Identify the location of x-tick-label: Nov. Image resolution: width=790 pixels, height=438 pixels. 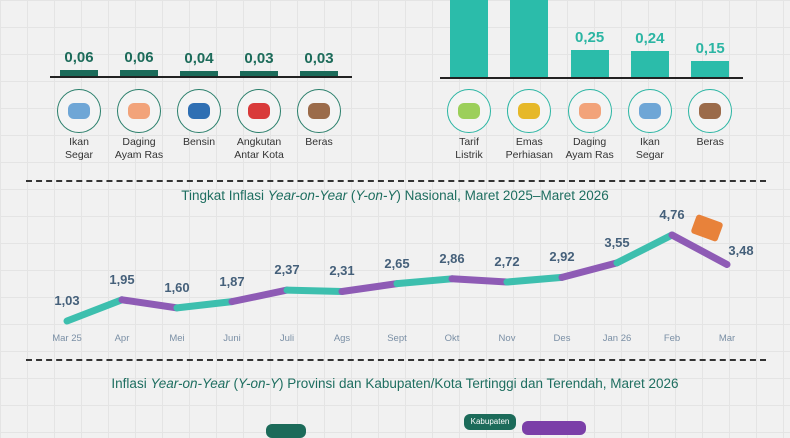
(507, 338).